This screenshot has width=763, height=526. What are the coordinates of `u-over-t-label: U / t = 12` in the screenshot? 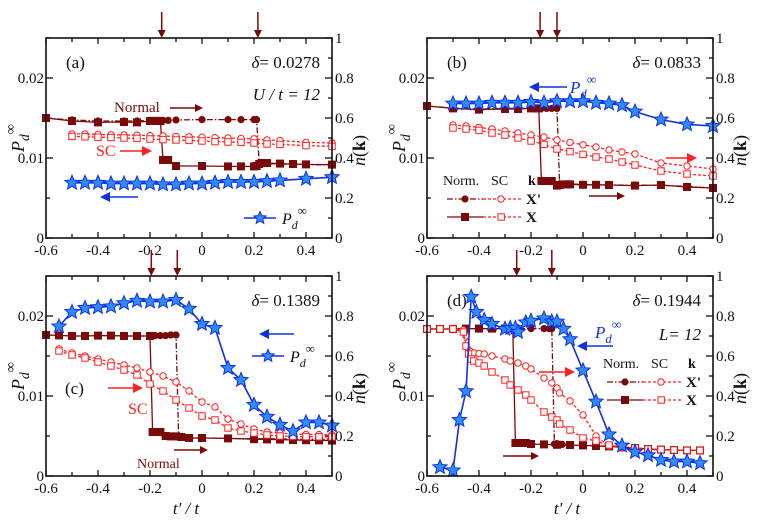 It's located at (287, 94).